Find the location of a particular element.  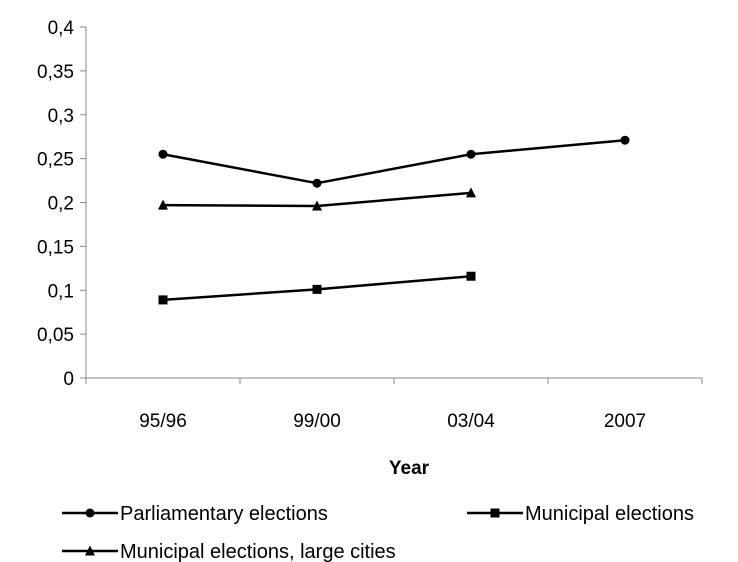

x-tick-label: 95/96 is located at coordinates (163, 421).